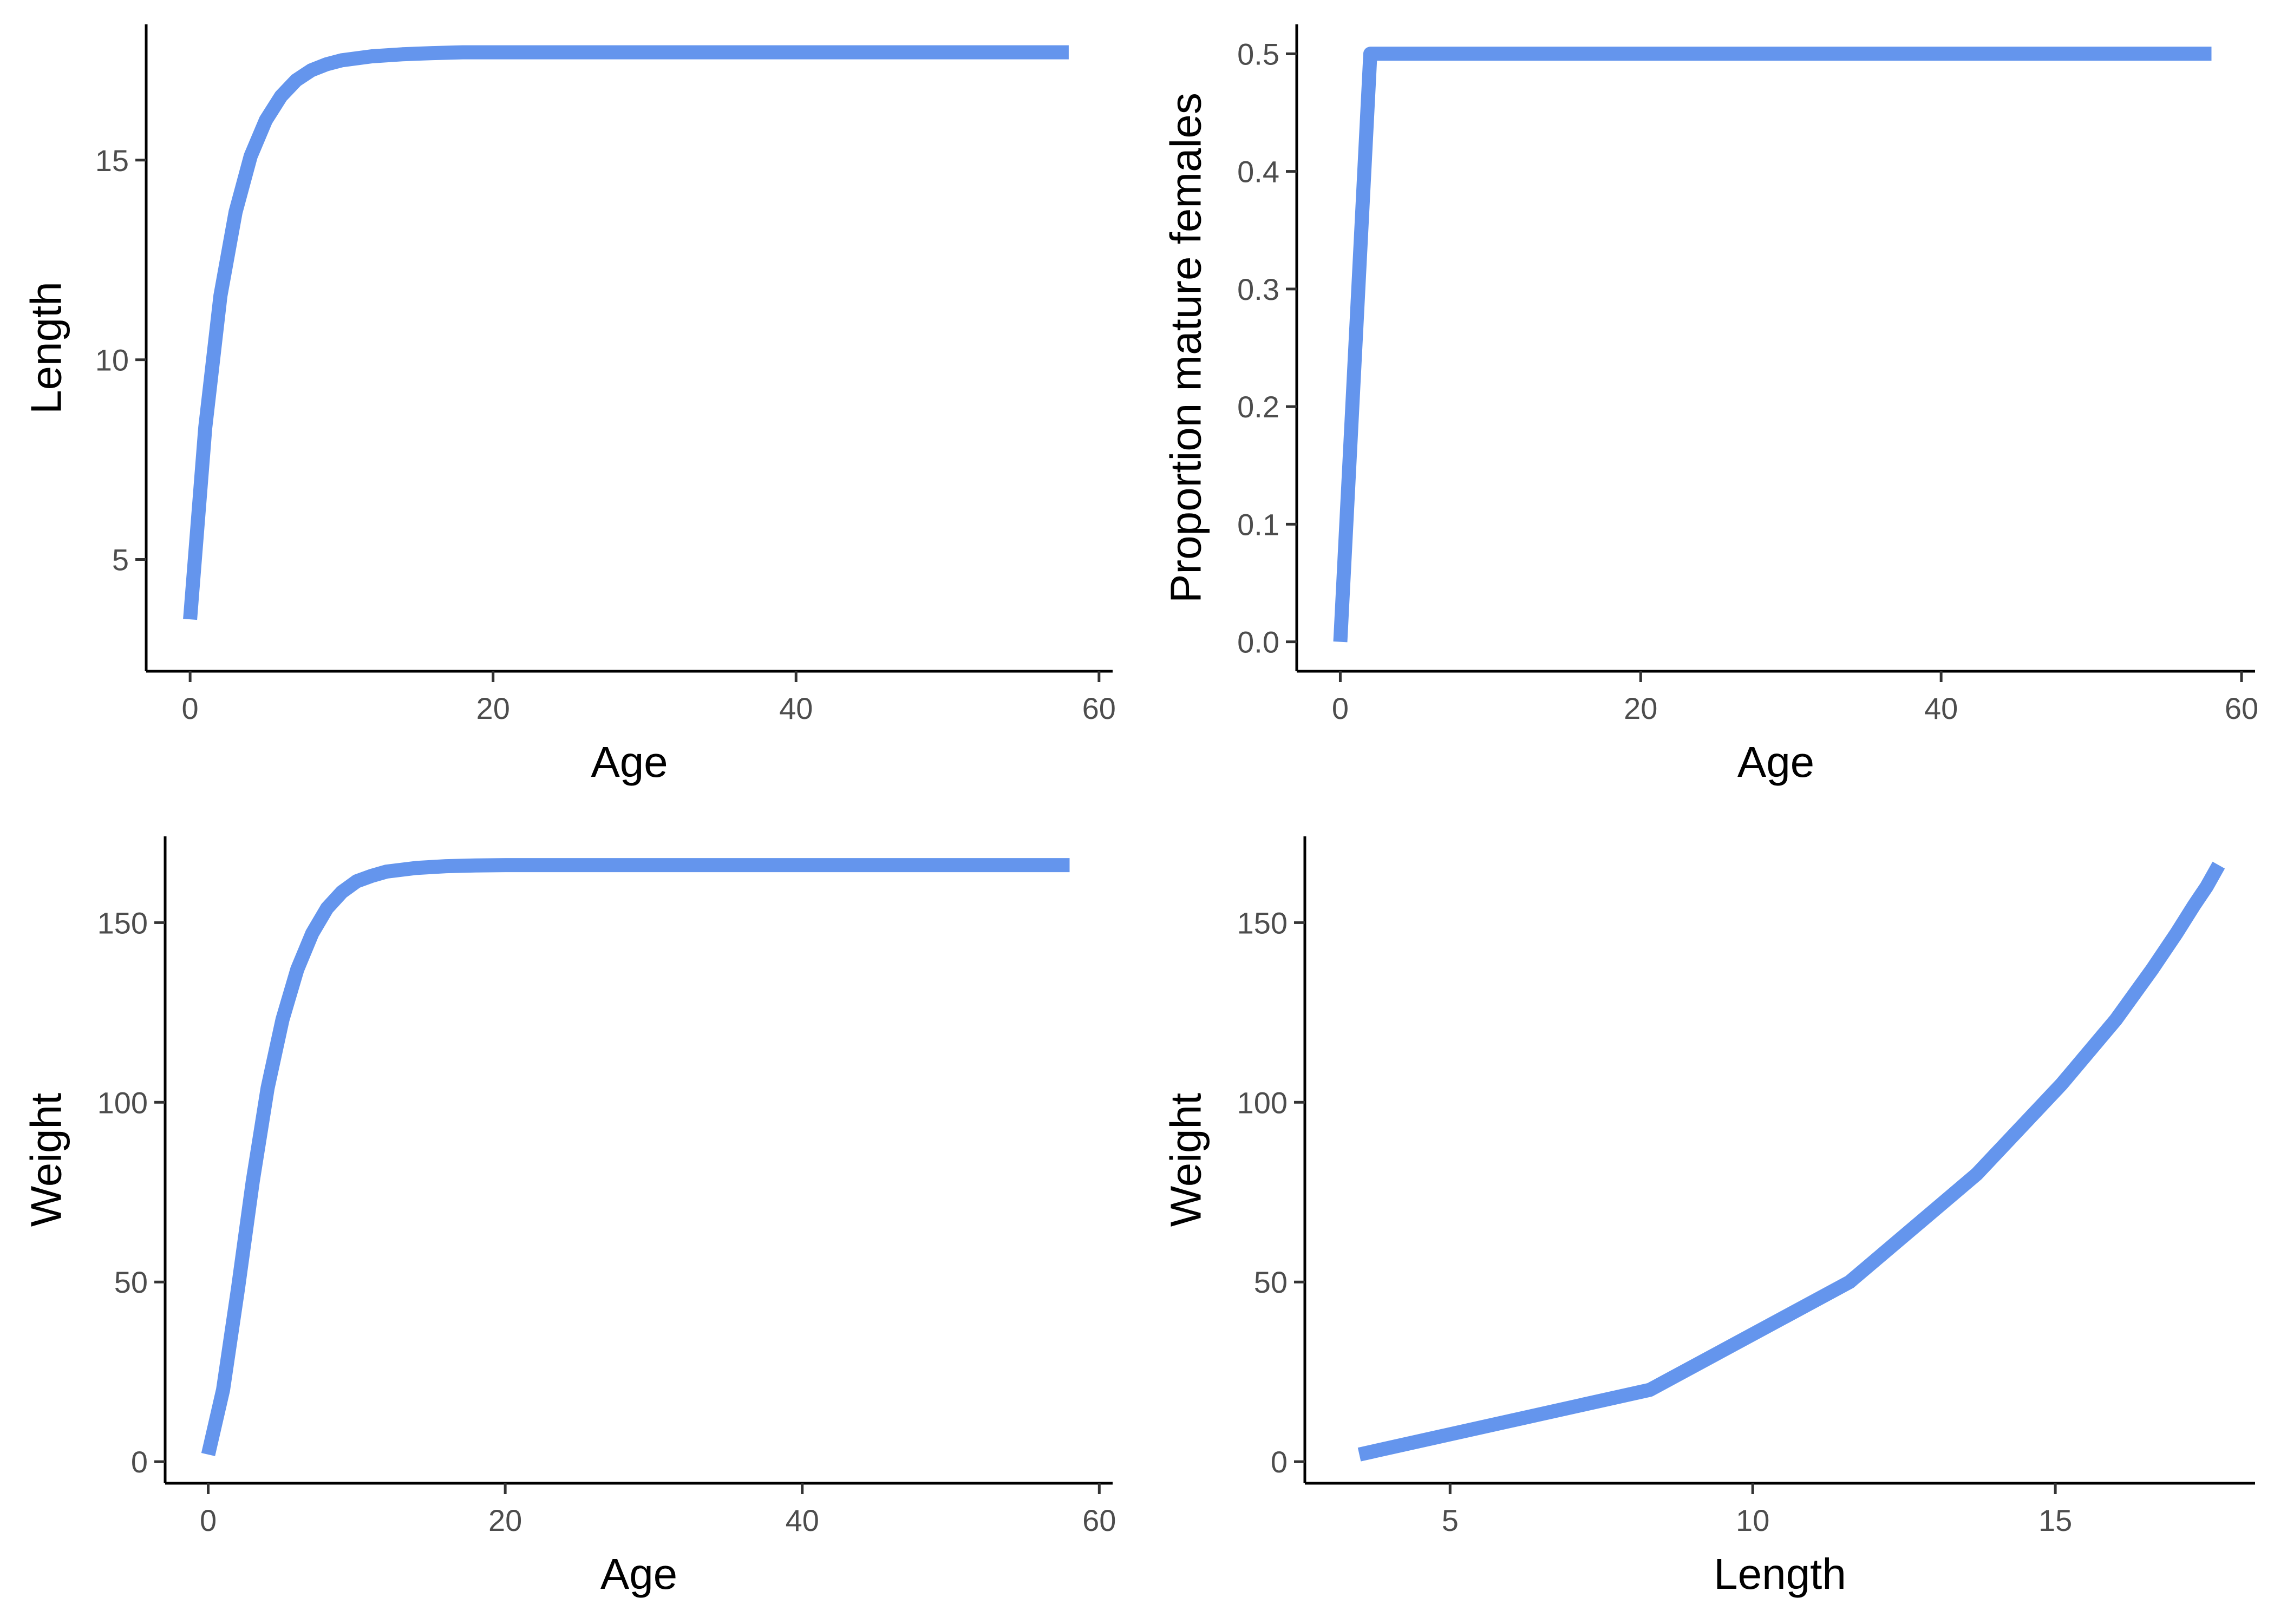 The height and width of the screenshot is (1624, 2274). I want to click on x-axis-title: Length, so click(1780, 1574).